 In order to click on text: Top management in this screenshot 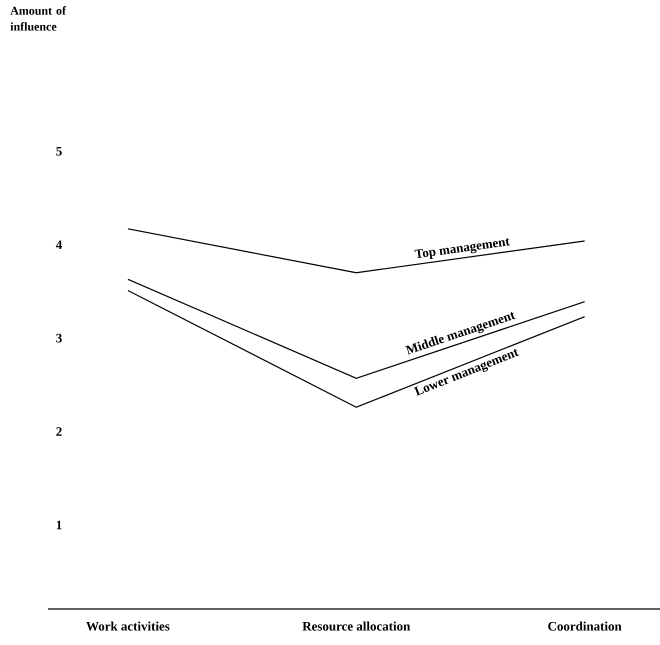, I will do `click(462, 249)`.